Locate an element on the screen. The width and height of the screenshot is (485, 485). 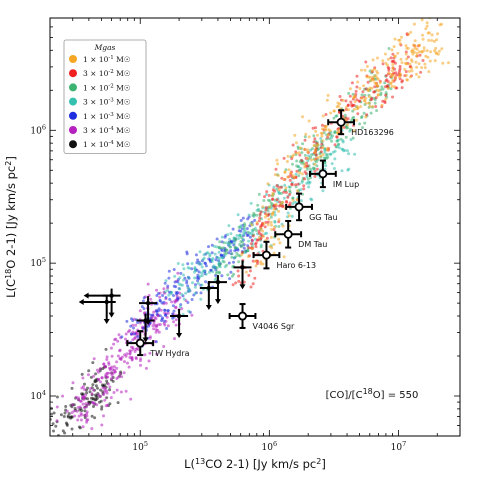
legend-label: 1 × 10-2 M☉ is located at coordinates (107, 87).